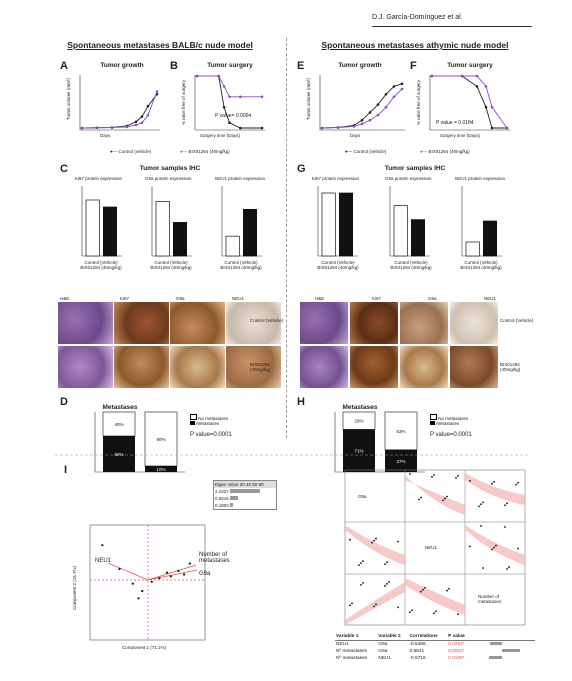 The image size is (572, 681). Describe the element at coordinates (356, 658) in the screenshot. I see `cell-var1: Nº metastases` at that location.